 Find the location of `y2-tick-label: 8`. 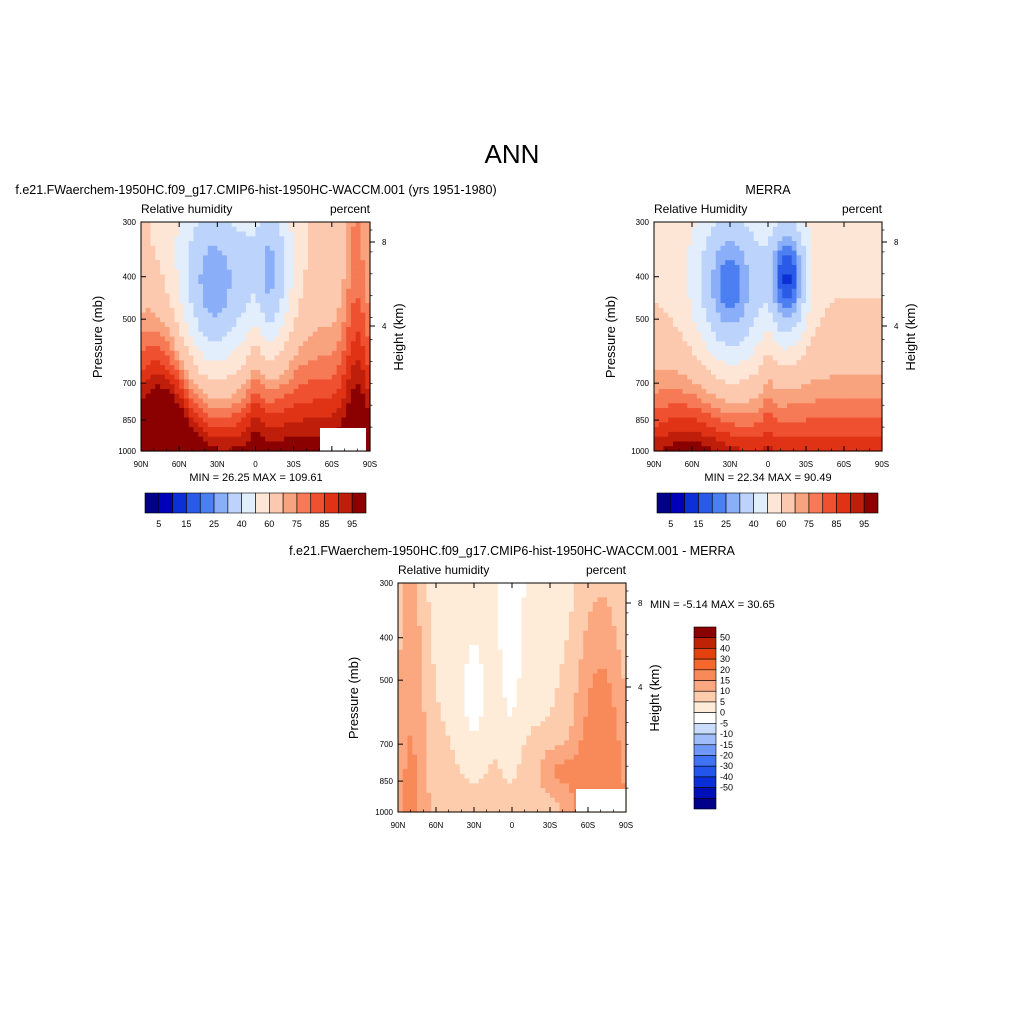

y2-tick-label: 8 is located at coordinates (896, 242).